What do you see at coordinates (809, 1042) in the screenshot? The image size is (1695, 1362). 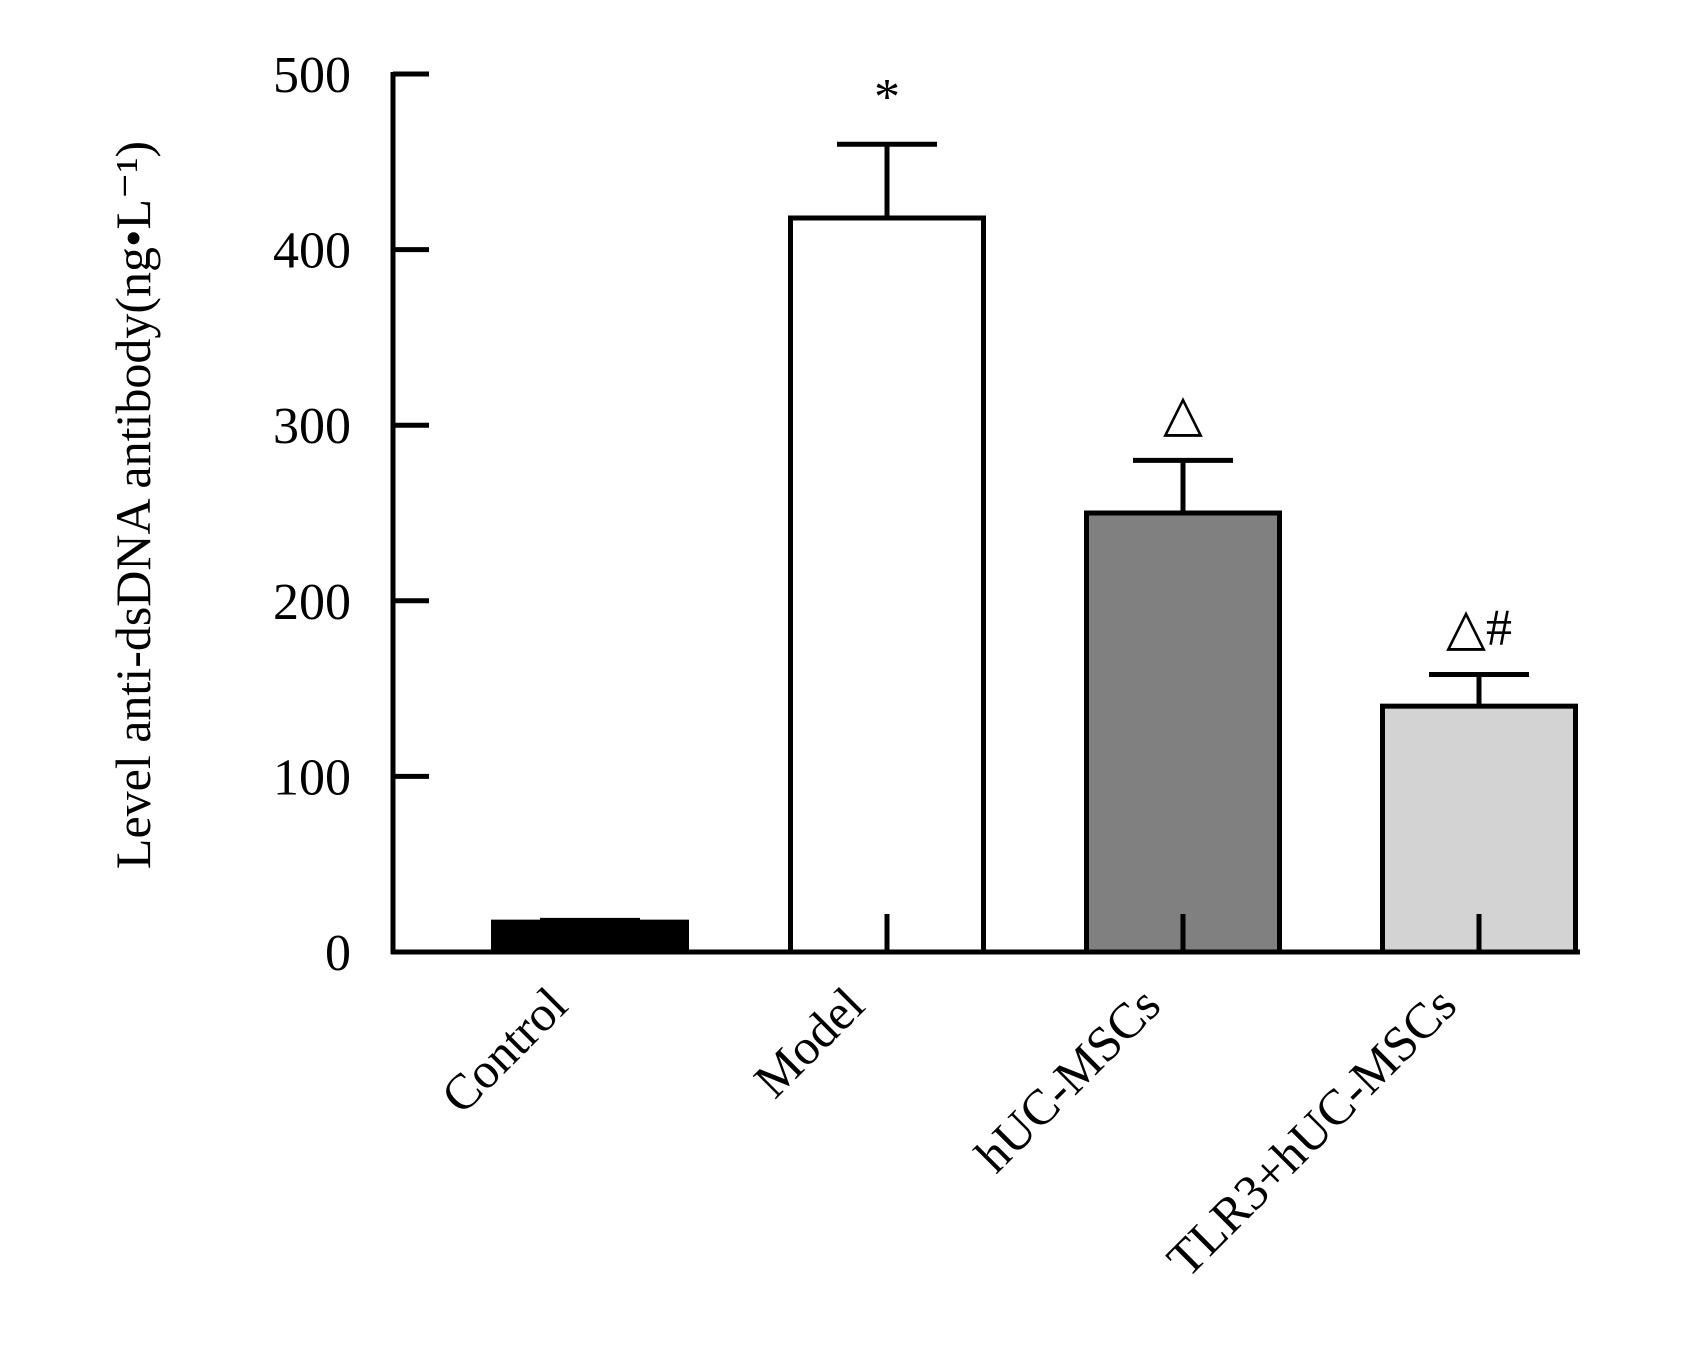 I see `category-label-model: Model` at bounding box center [809, 1042].